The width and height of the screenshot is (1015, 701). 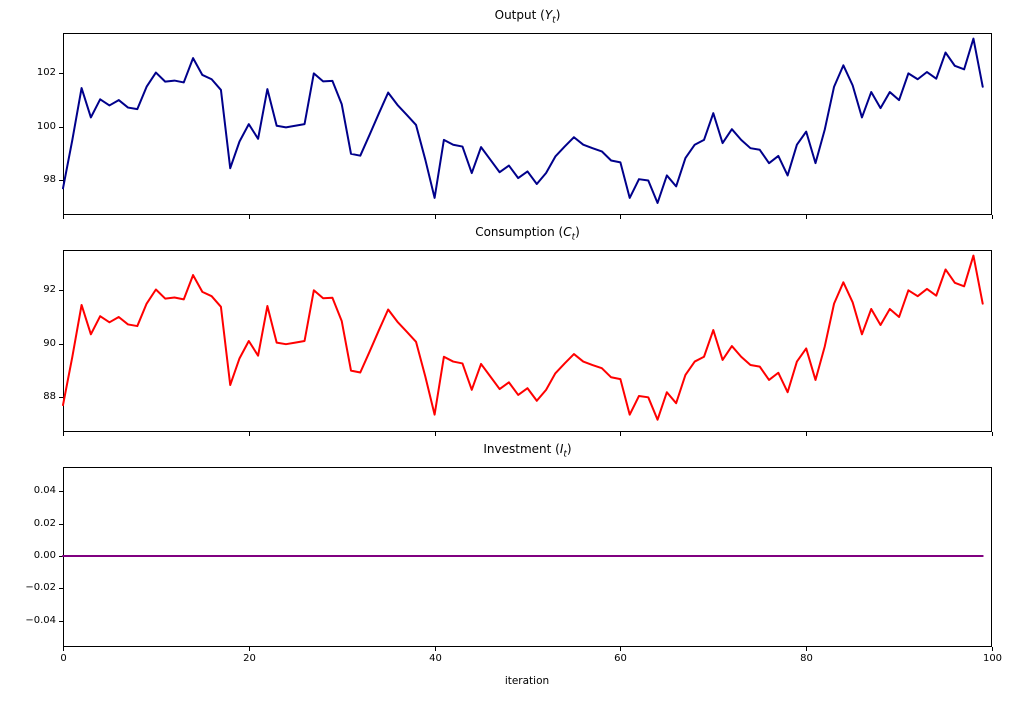 I want to click on title-math-var: C, so click(x=567, y=232).